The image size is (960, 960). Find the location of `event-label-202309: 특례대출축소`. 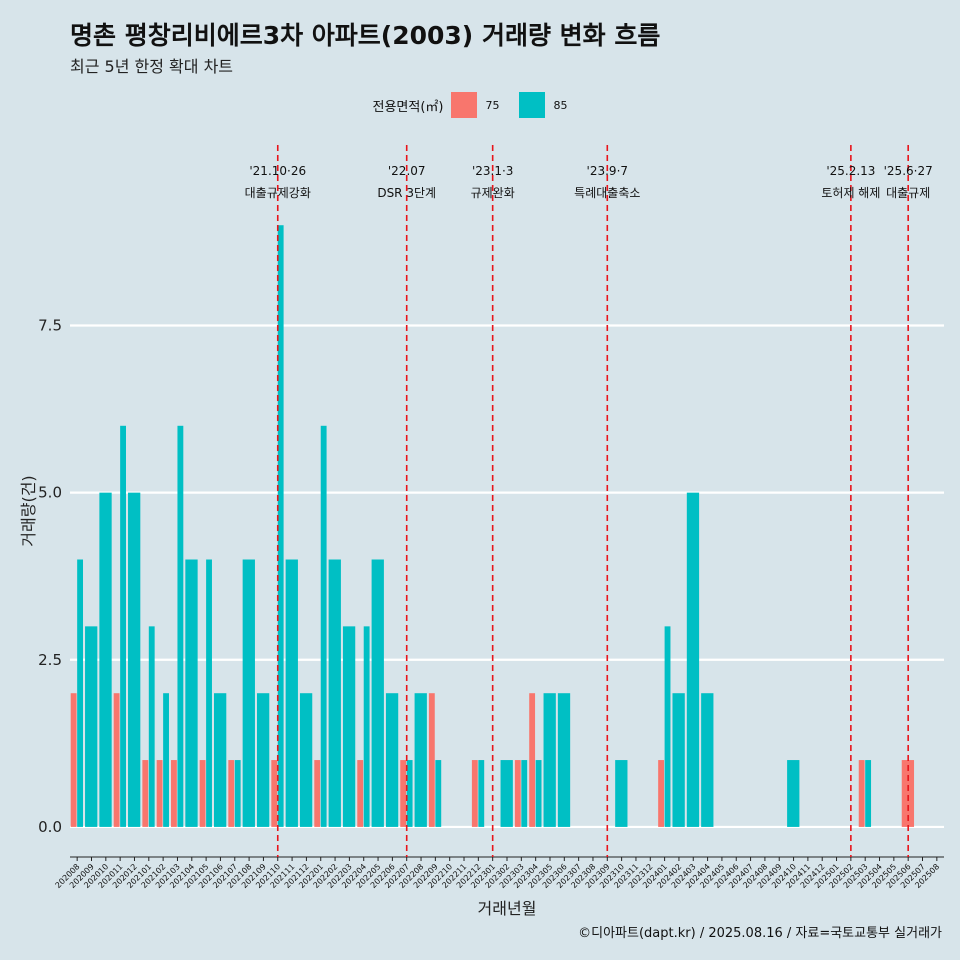

event-label-202309: 특례대출축소 is located at coordinates (607, 193).